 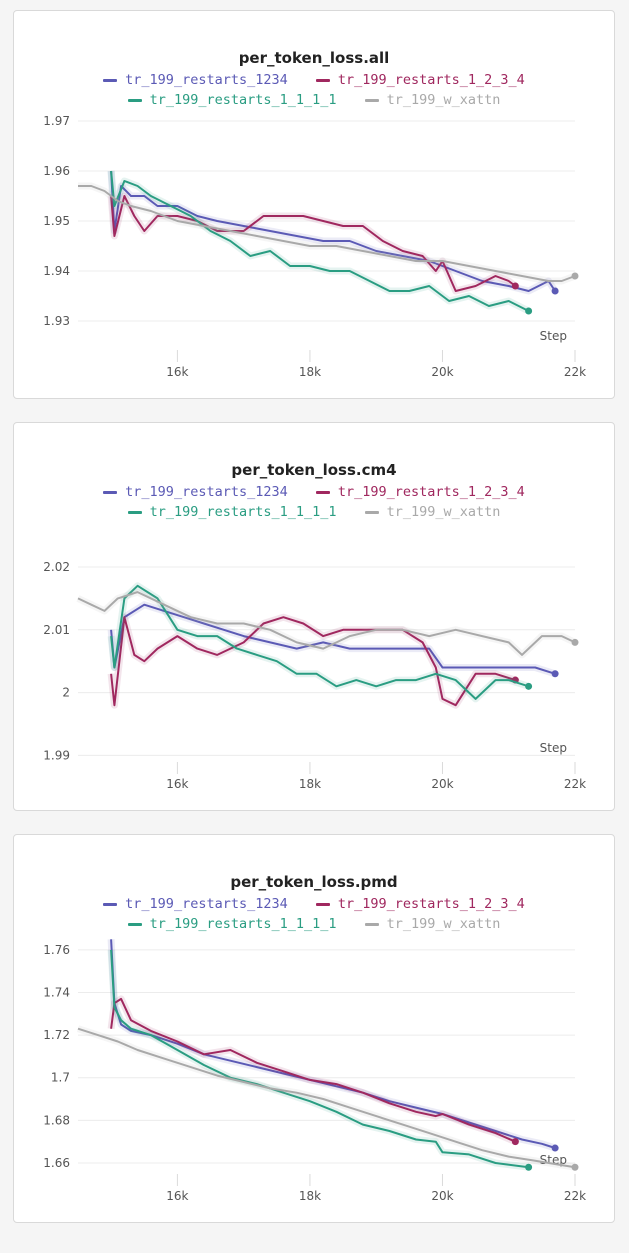 What do you see at coordinates (56, 321) in the screenshot?
I see `y-tick-label: 1.93` at bounding box center [56, 321].